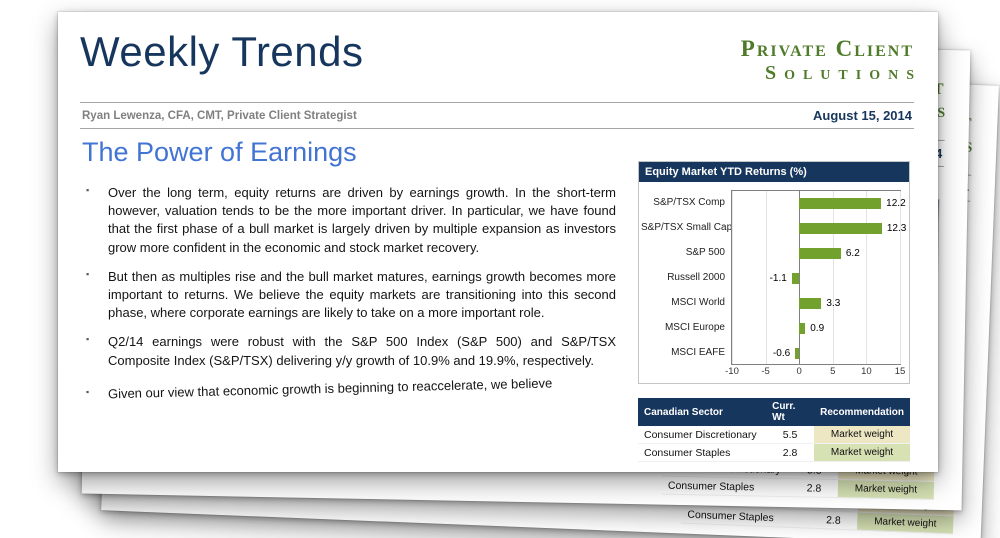 The width and height of the screenshot is (1000, 538). I want to click on chart-title: Equity Market YTD Returns (%), so click(774, 172).